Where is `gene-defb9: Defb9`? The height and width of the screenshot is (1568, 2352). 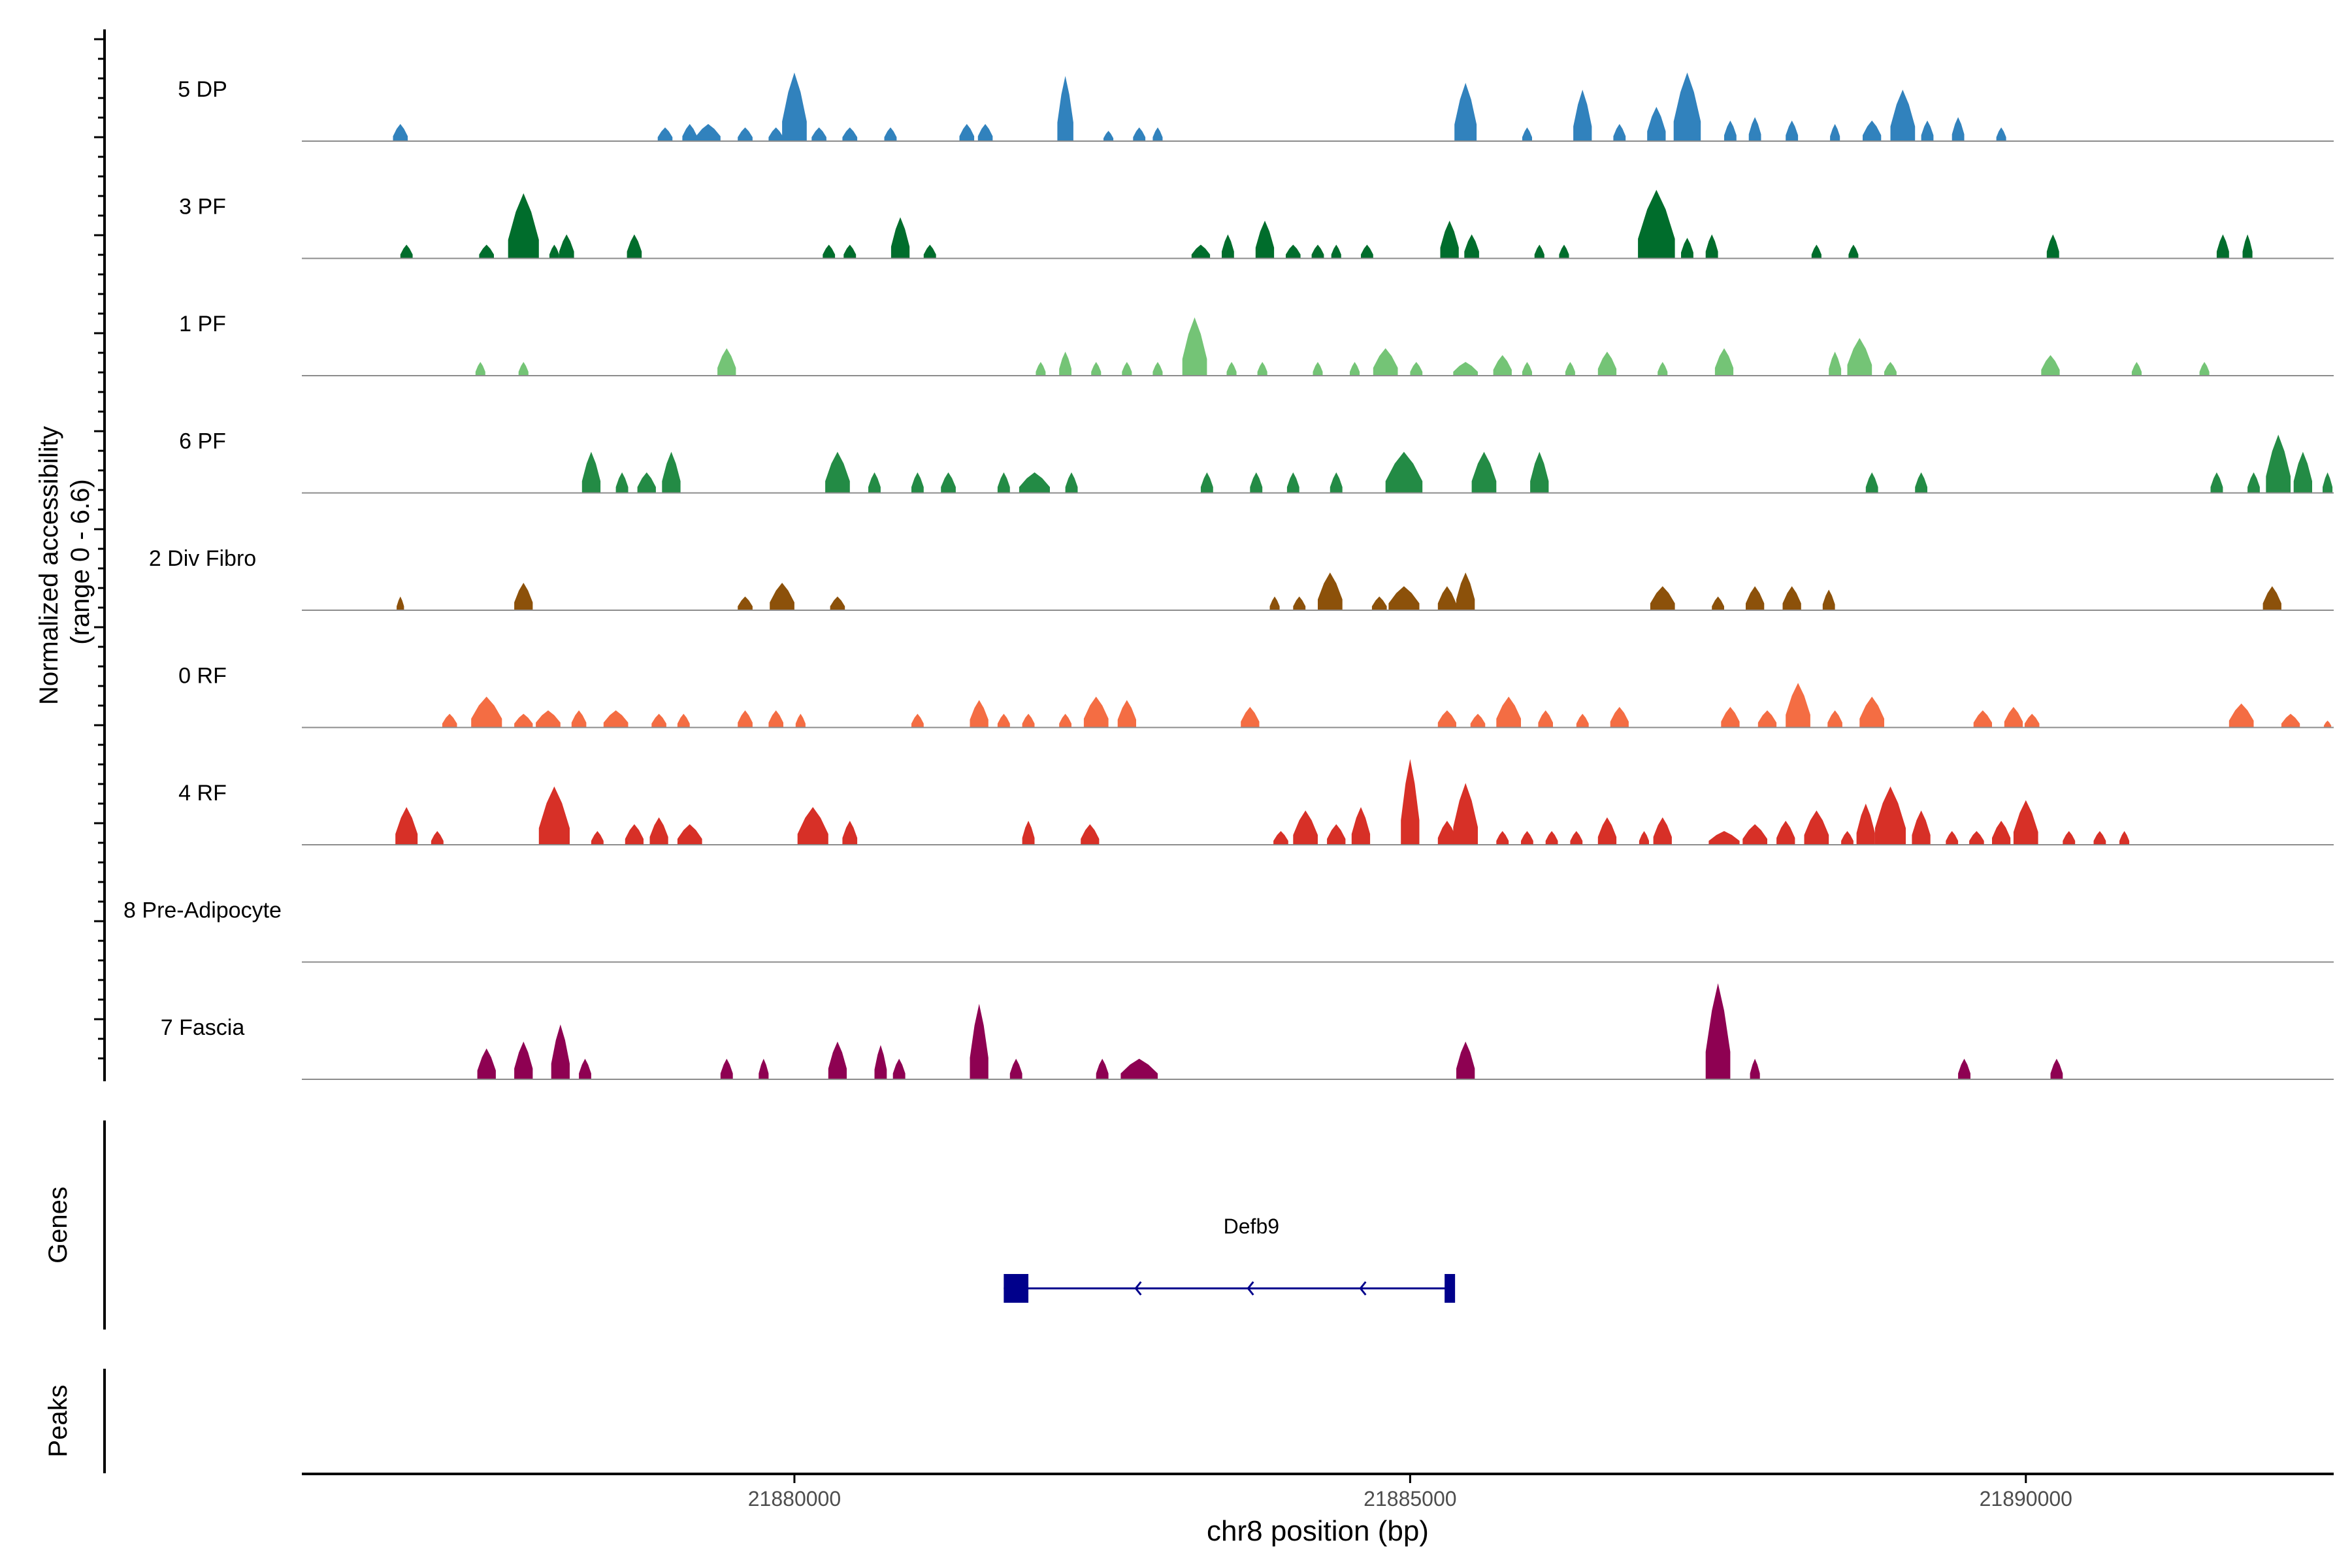
gene-defb9: Defb9 is located at coordinates (1230, 1259).